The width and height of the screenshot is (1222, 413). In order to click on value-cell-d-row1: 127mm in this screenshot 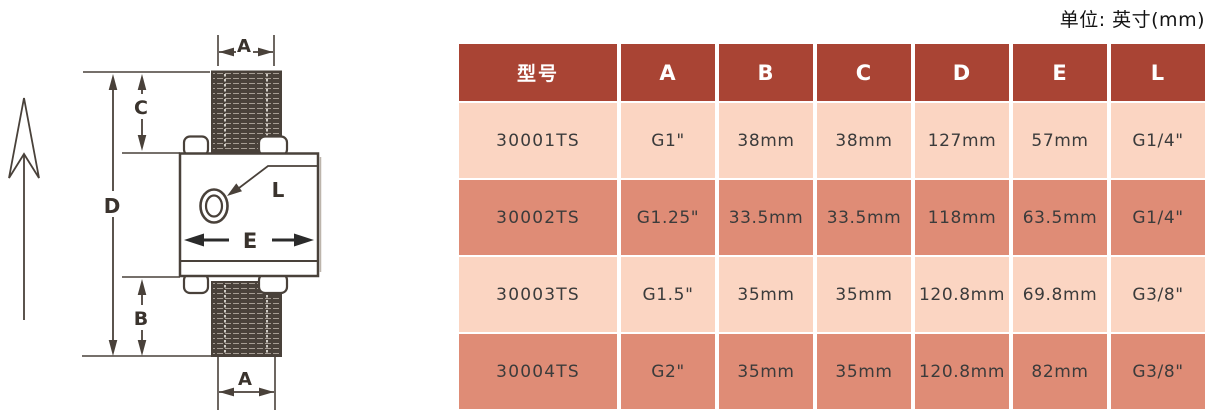, I will do `click(962, 140)`.